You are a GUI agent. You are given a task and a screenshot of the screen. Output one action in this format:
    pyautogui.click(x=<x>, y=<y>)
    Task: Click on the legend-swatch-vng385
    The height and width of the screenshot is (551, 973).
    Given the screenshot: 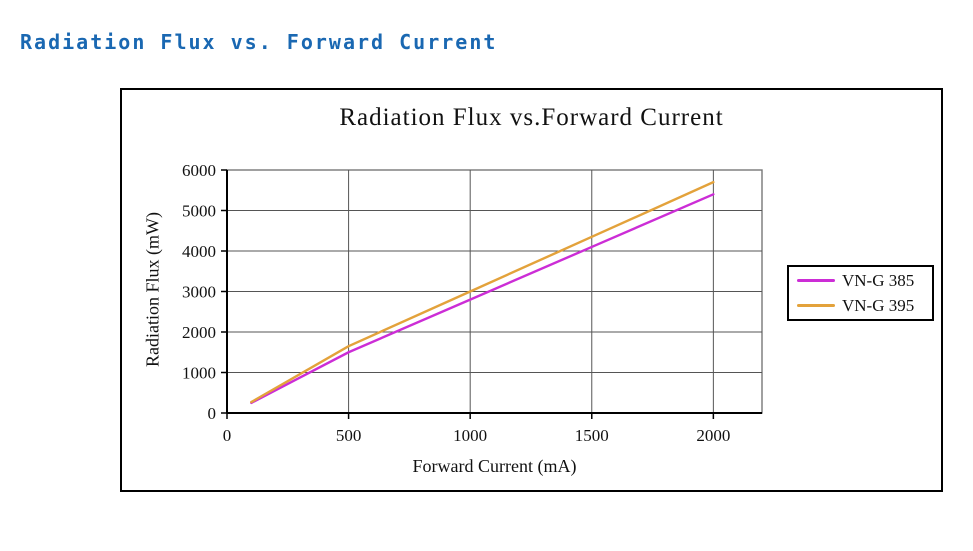 What is the action you would take?
    pyautogui.click(x=816, y=280)
    